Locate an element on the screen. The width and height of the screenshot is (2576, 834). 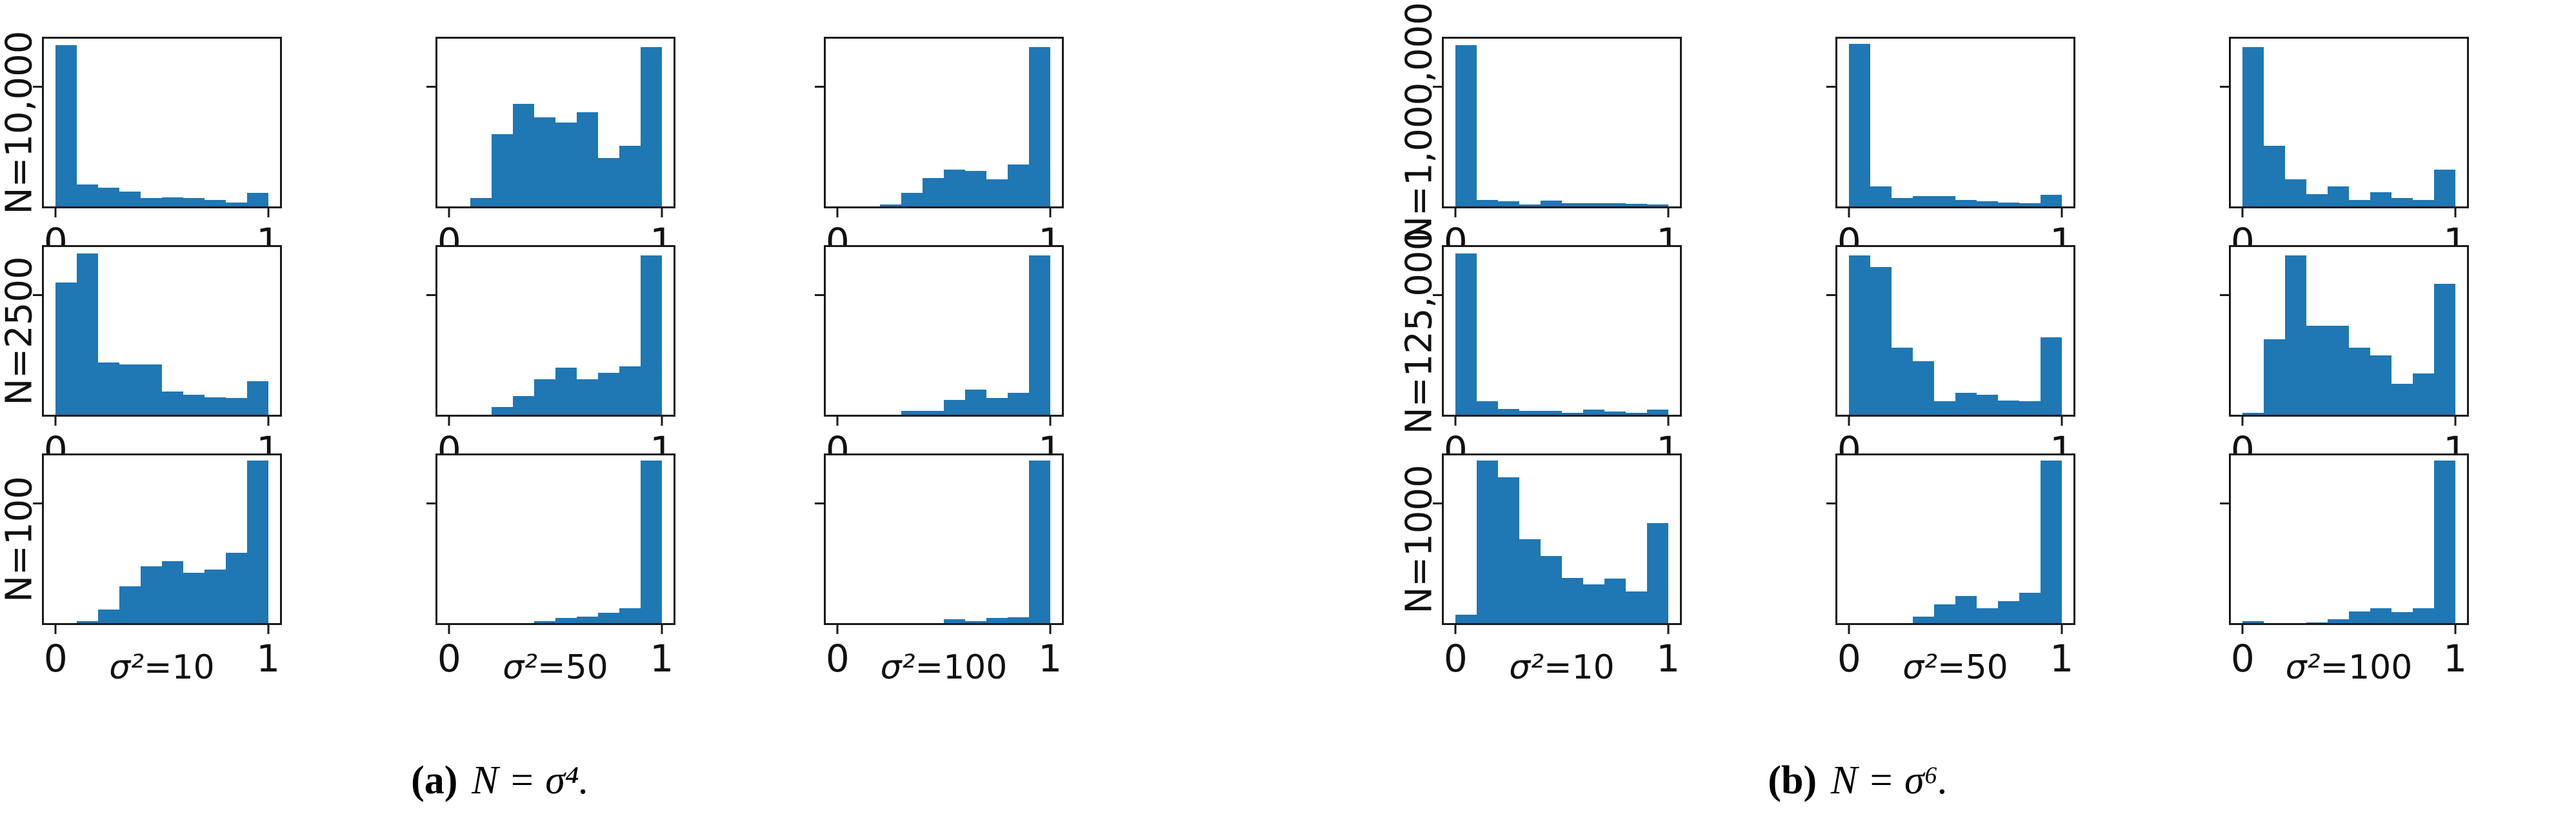
col-label-a-2: σ²=100 is located at coordinates (944, 667).